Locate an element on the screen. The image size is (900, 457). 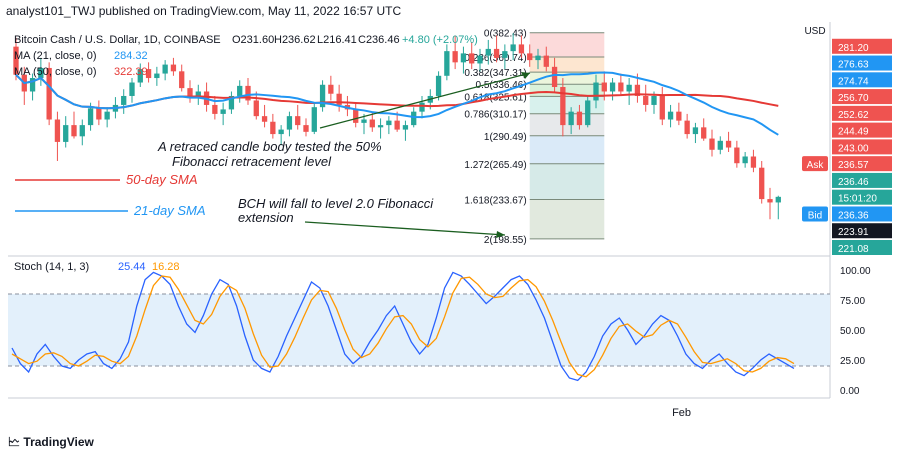
price-label: 274.74 is located at coordinates (853, 81).